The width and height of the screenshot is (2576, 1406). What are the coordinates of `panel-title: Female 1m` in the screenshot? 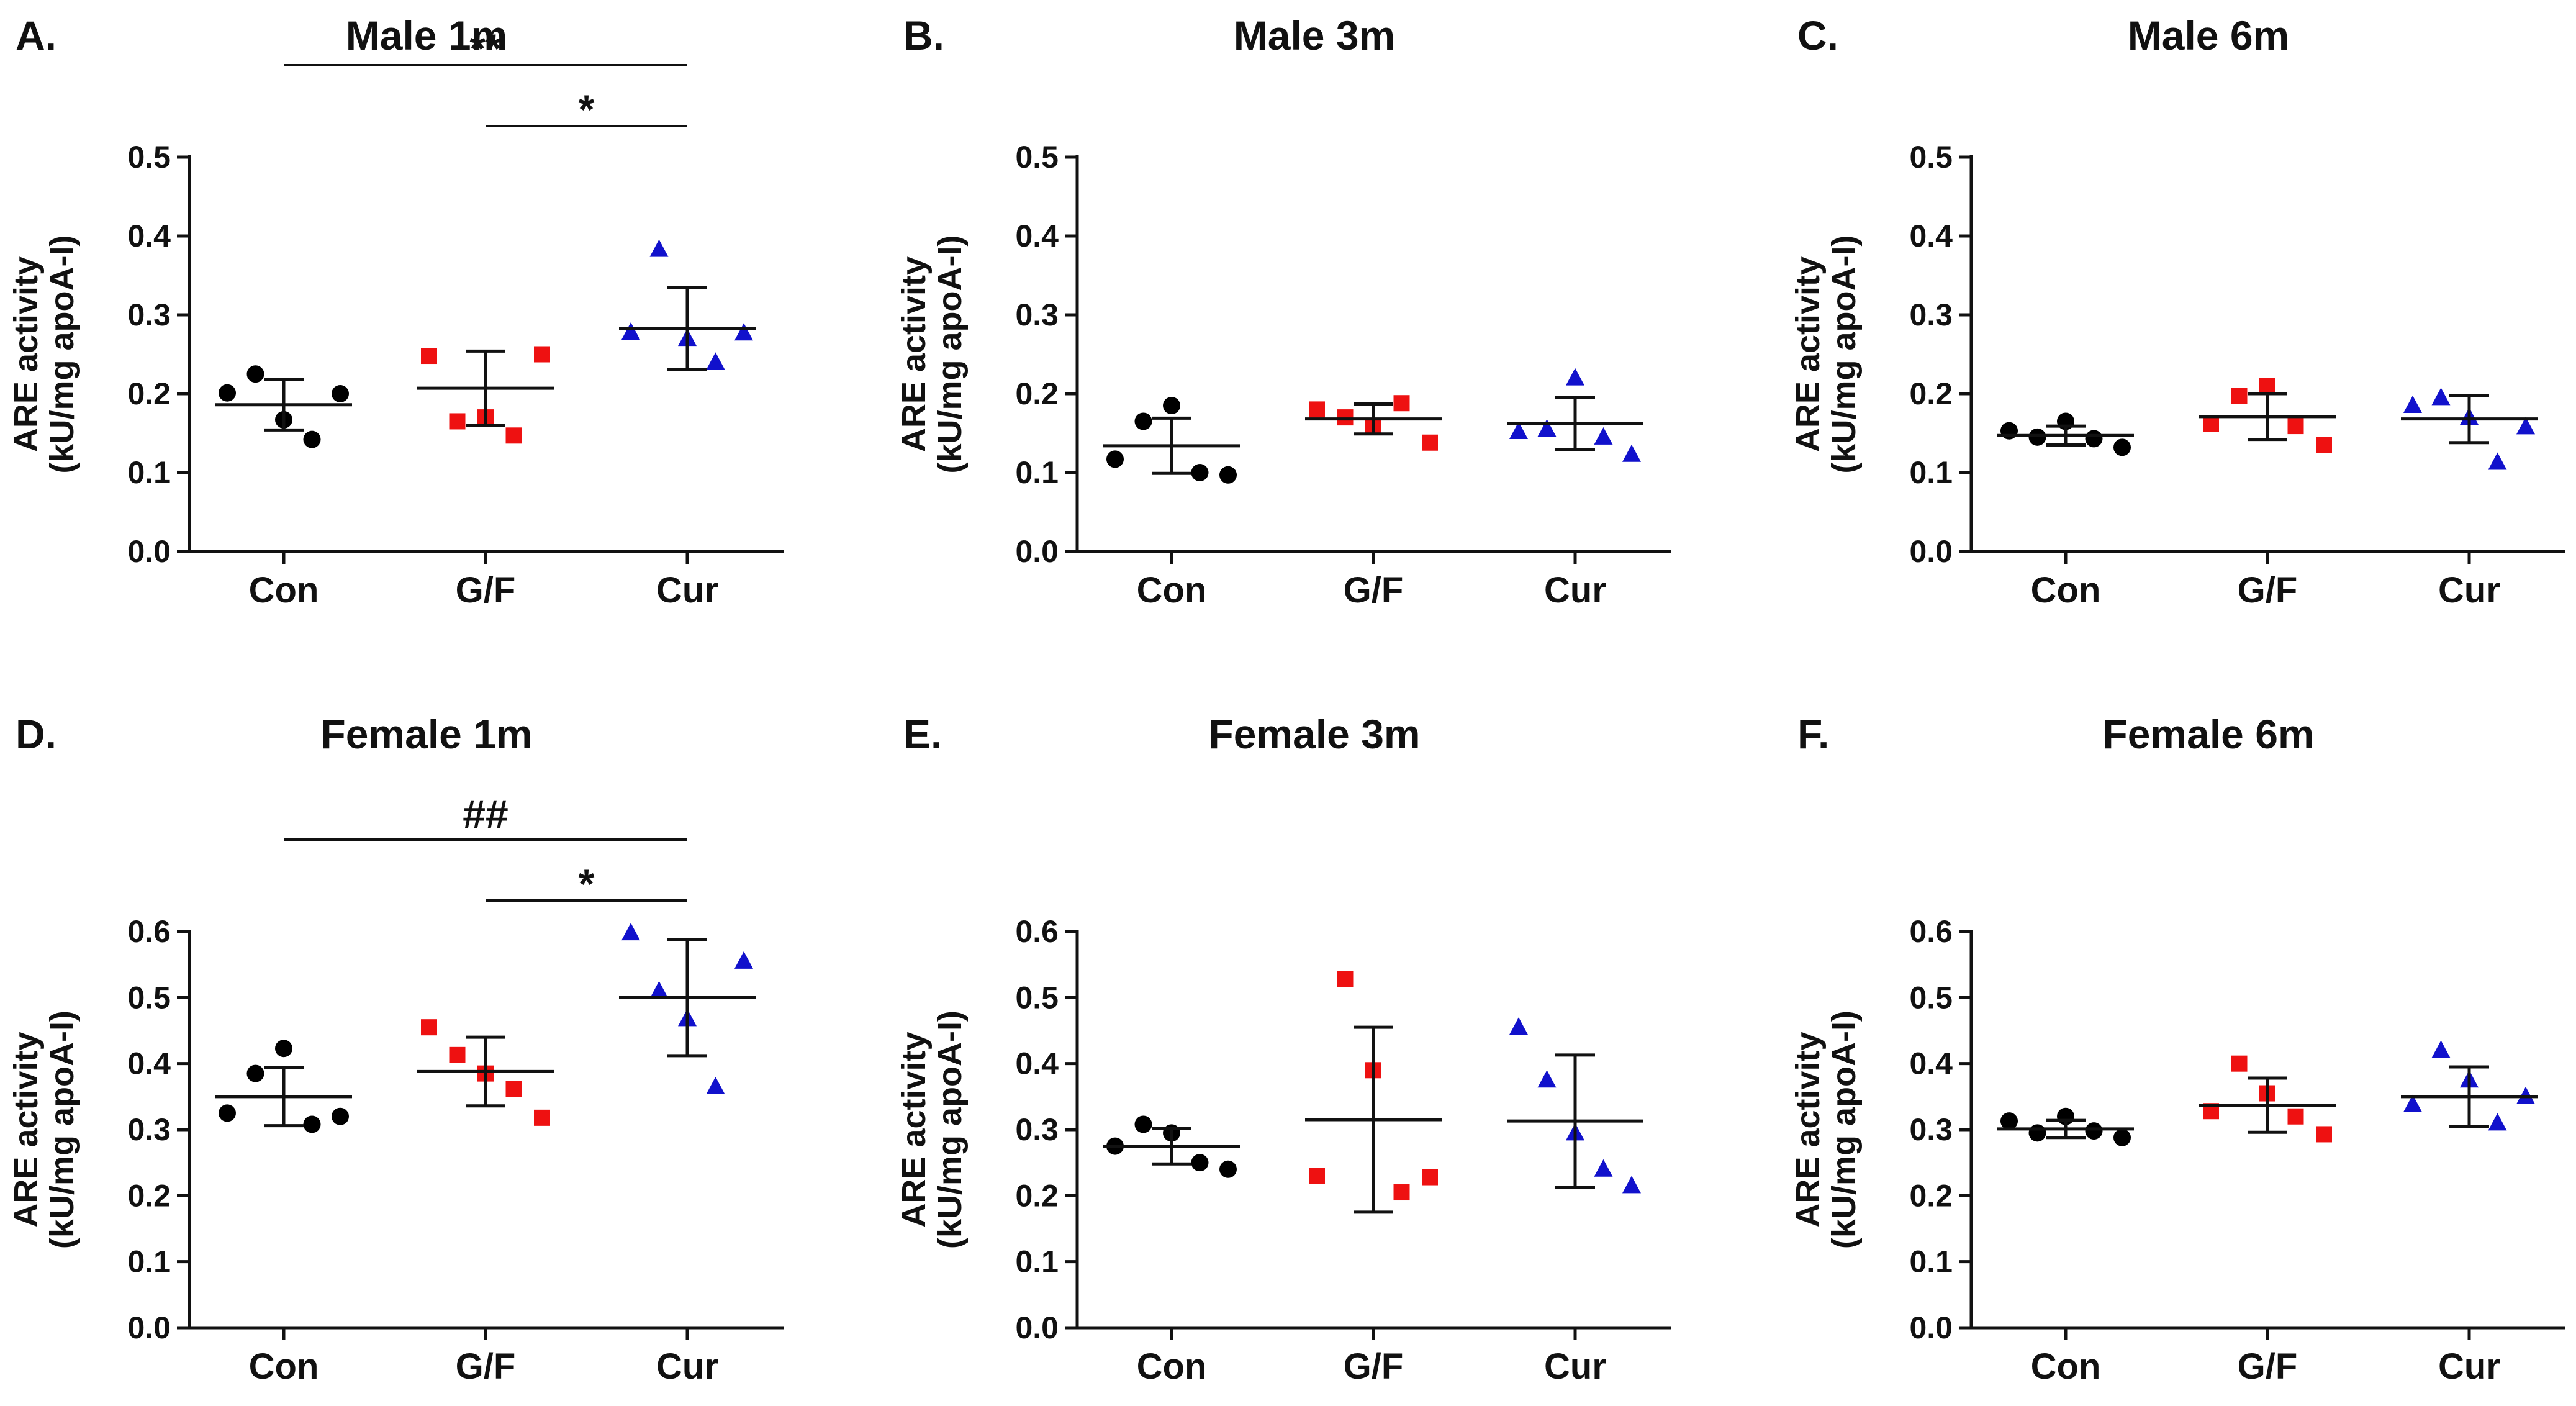 It's located at (426, 734).